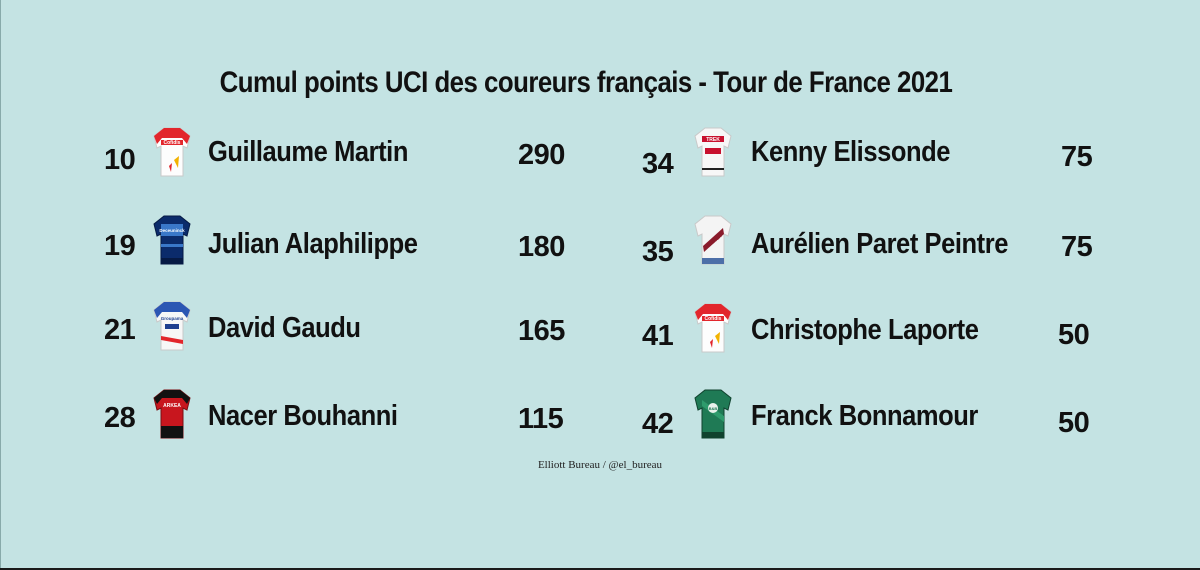  I want to click on arkea-jersey-icon: ARKEA, so click(172, 414).